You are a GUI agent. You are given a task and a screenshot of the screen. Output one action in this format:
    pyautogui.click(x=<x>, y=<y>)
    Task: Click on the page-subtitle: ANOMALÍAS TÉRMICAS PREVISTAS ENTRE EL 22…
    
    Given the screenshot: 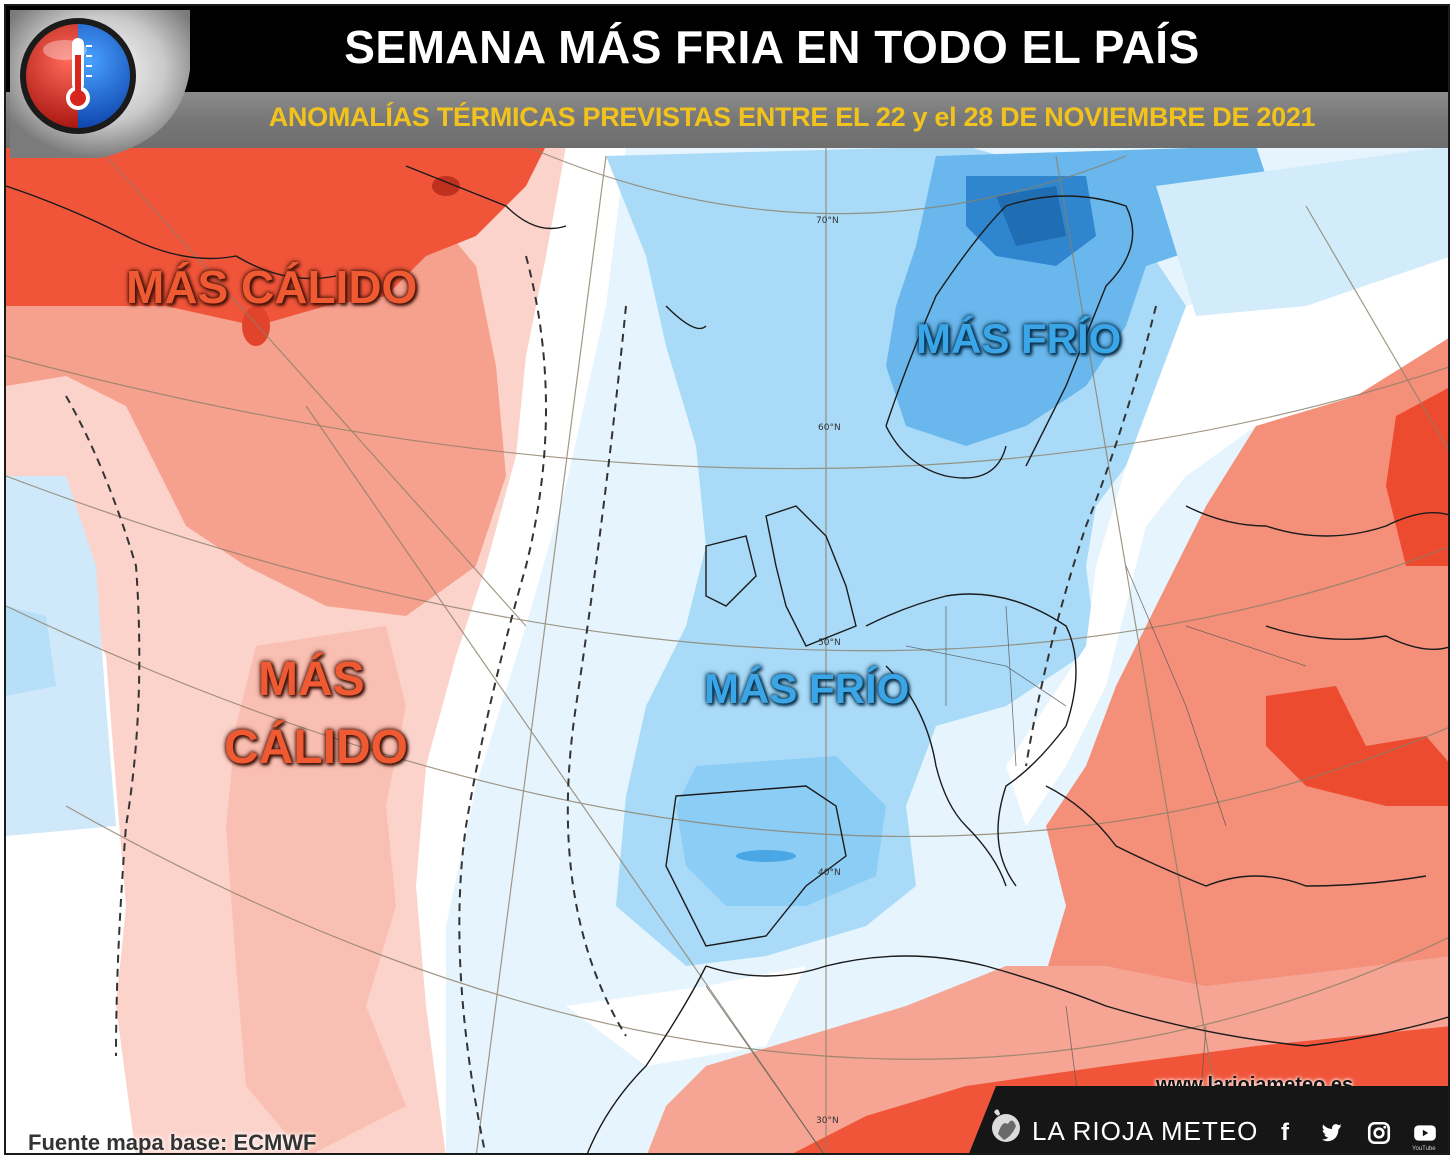 What is the action you would take?
    pyautogui.click(x=792, y=117)
    